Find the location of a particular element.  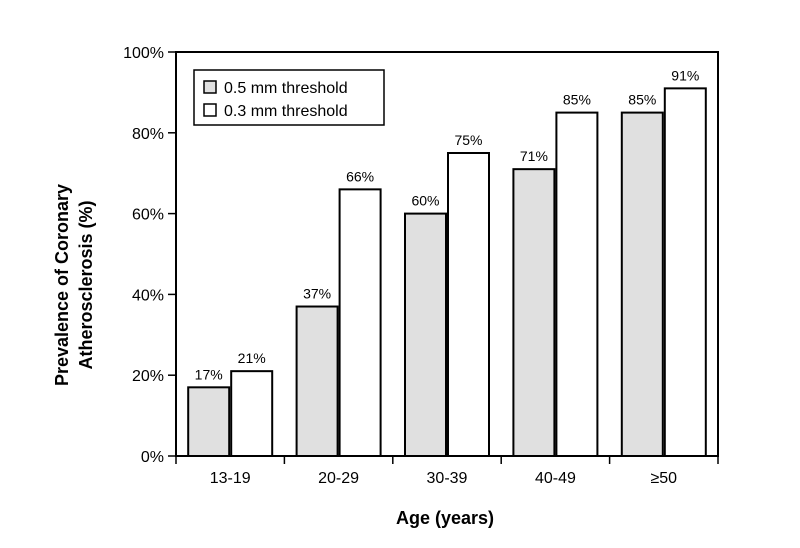

bar-value-label: 21% is located at coordinates (252, 358).